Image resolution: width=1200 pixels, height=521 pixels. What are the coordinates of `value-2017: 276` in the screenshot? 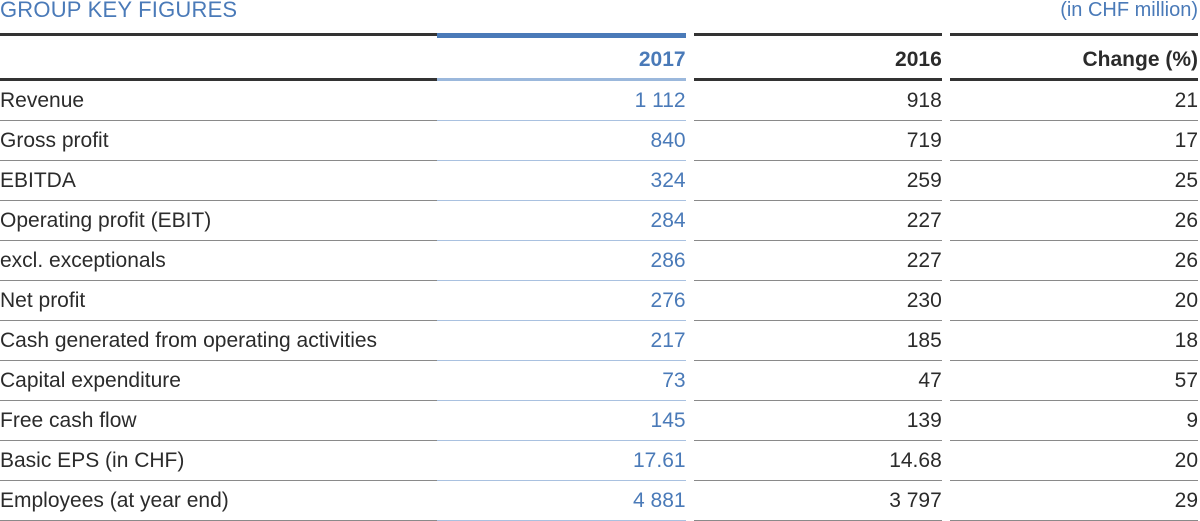 It's located at (561, 301).